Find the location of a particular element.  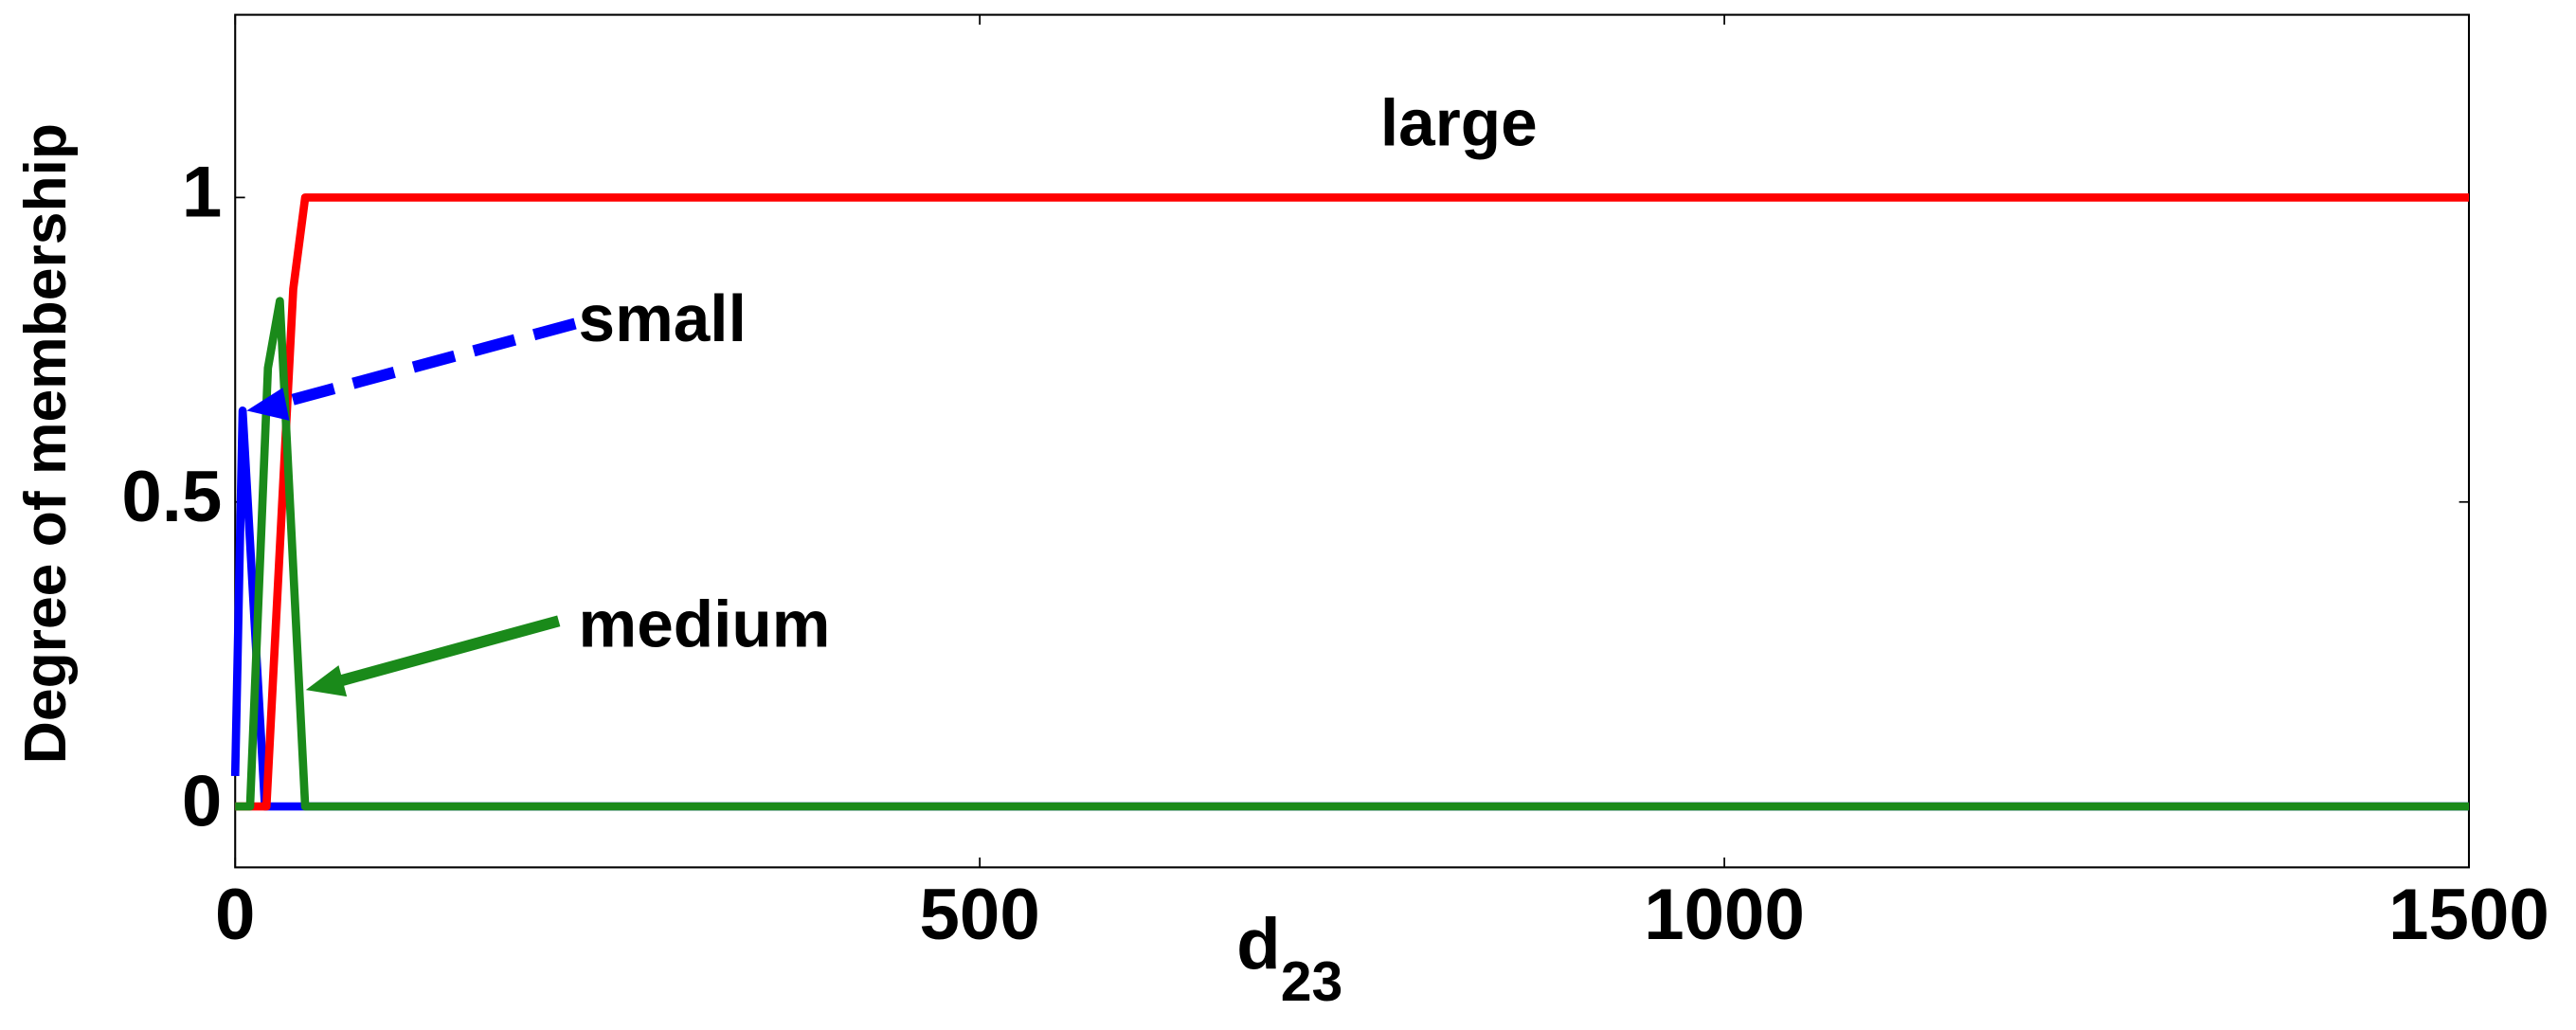

x-axis-label: d23 is located at coordinates (1289, 958).